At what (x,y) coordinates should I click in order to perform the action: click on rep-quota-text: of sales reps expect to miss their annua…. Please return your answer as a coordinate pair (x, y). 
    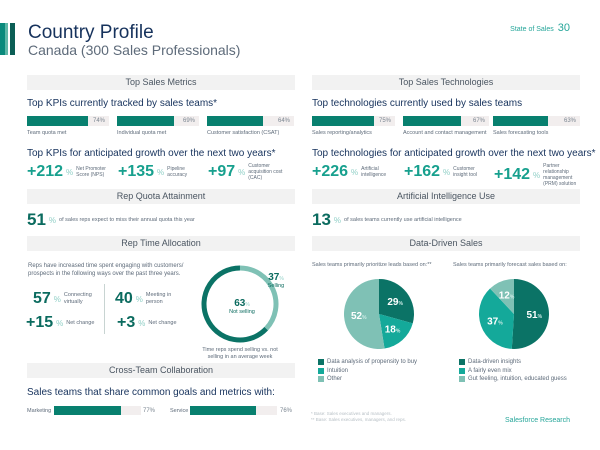
    Looking at the image, I should click on (127, 220).